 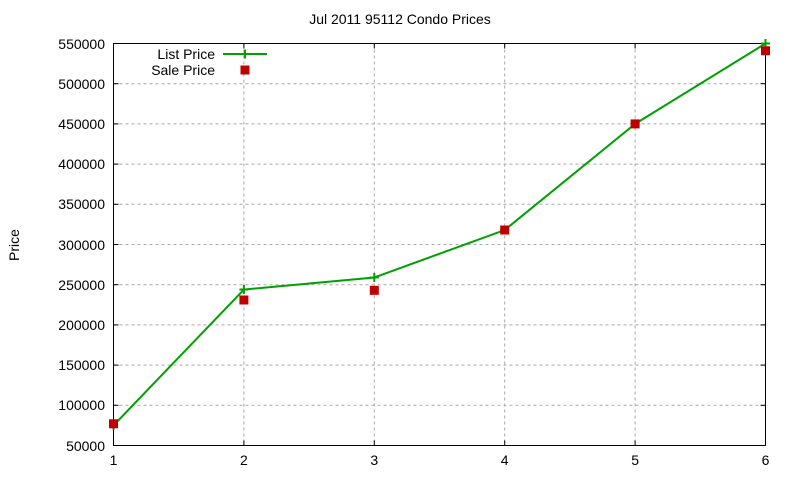 What do you see at coordinates (504, 460) in the screenshot?
I see `x-tick-label: 4` at bounding box center [504, 460].